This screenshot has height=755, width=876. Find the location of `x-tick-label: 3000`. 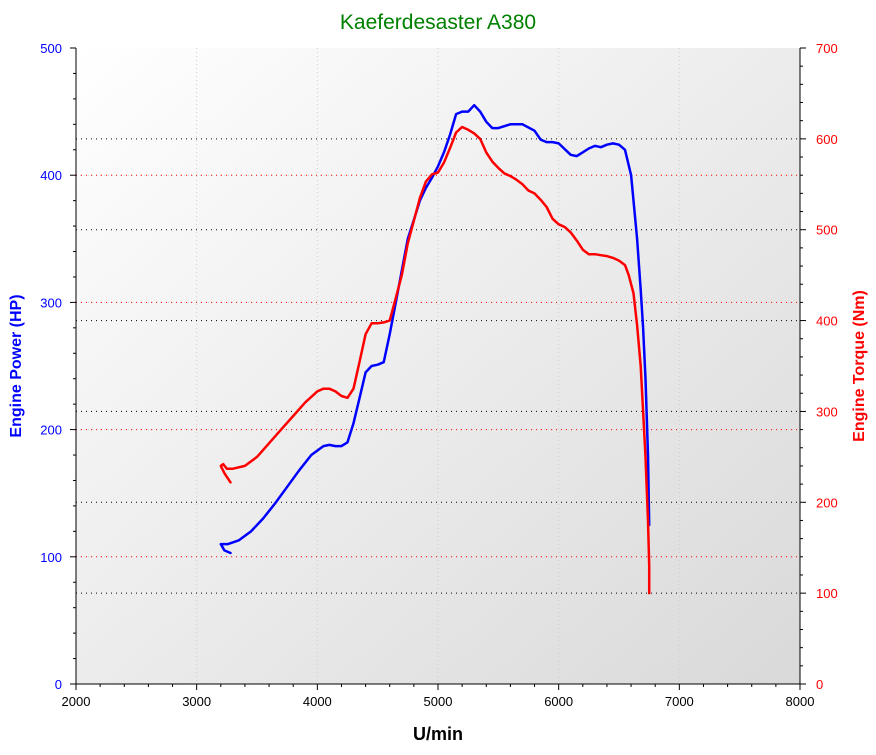

x-tick-label: 3000 is located at coordinates (196, 701).